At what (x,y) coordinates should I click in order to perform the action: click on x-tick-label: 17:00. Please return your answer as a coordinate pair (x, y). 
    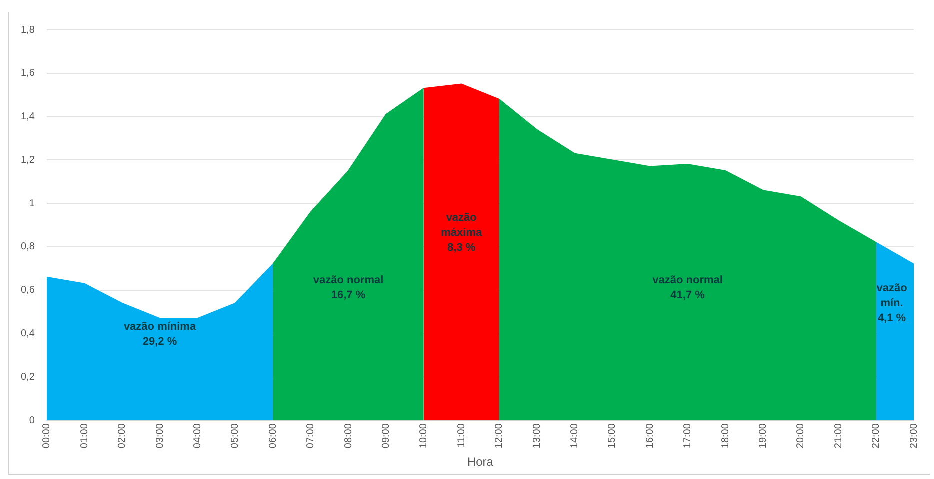
    Looking at the image, I should click on (688, 436).